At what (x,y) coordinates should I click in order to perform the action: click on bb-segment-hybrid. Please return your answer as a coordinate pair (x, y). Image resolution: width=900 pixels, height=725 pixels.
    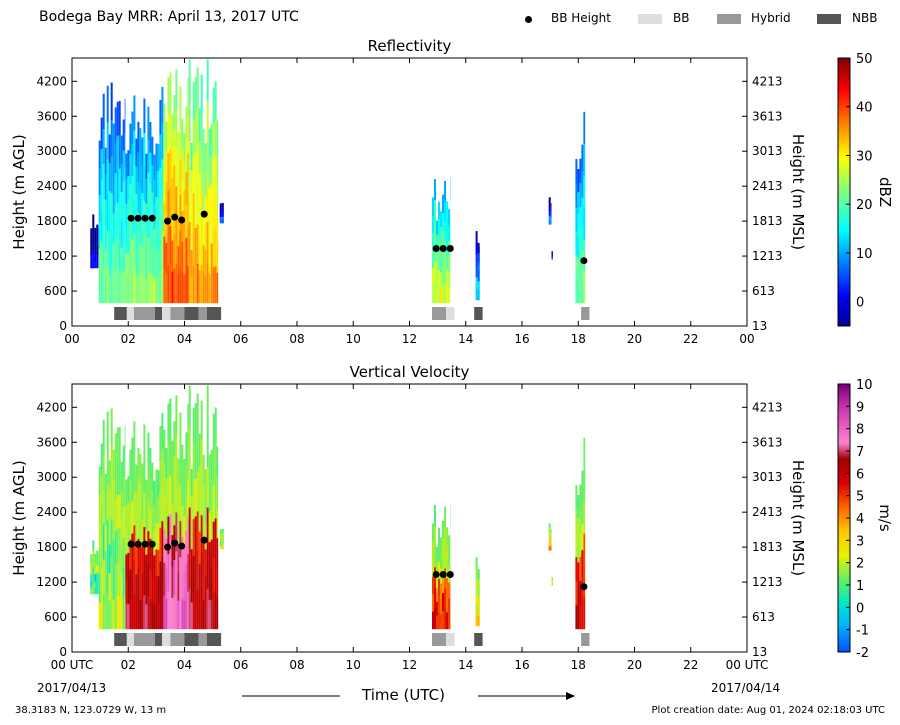
    Looking at the image, I should click on (144, 639).